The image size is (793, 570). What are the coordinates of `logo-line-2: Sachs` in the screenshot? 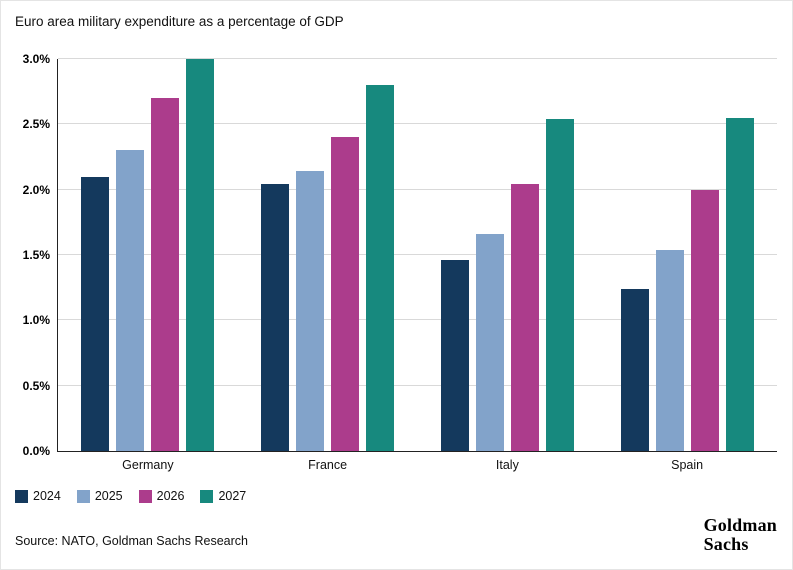 It's located at (726, 544).